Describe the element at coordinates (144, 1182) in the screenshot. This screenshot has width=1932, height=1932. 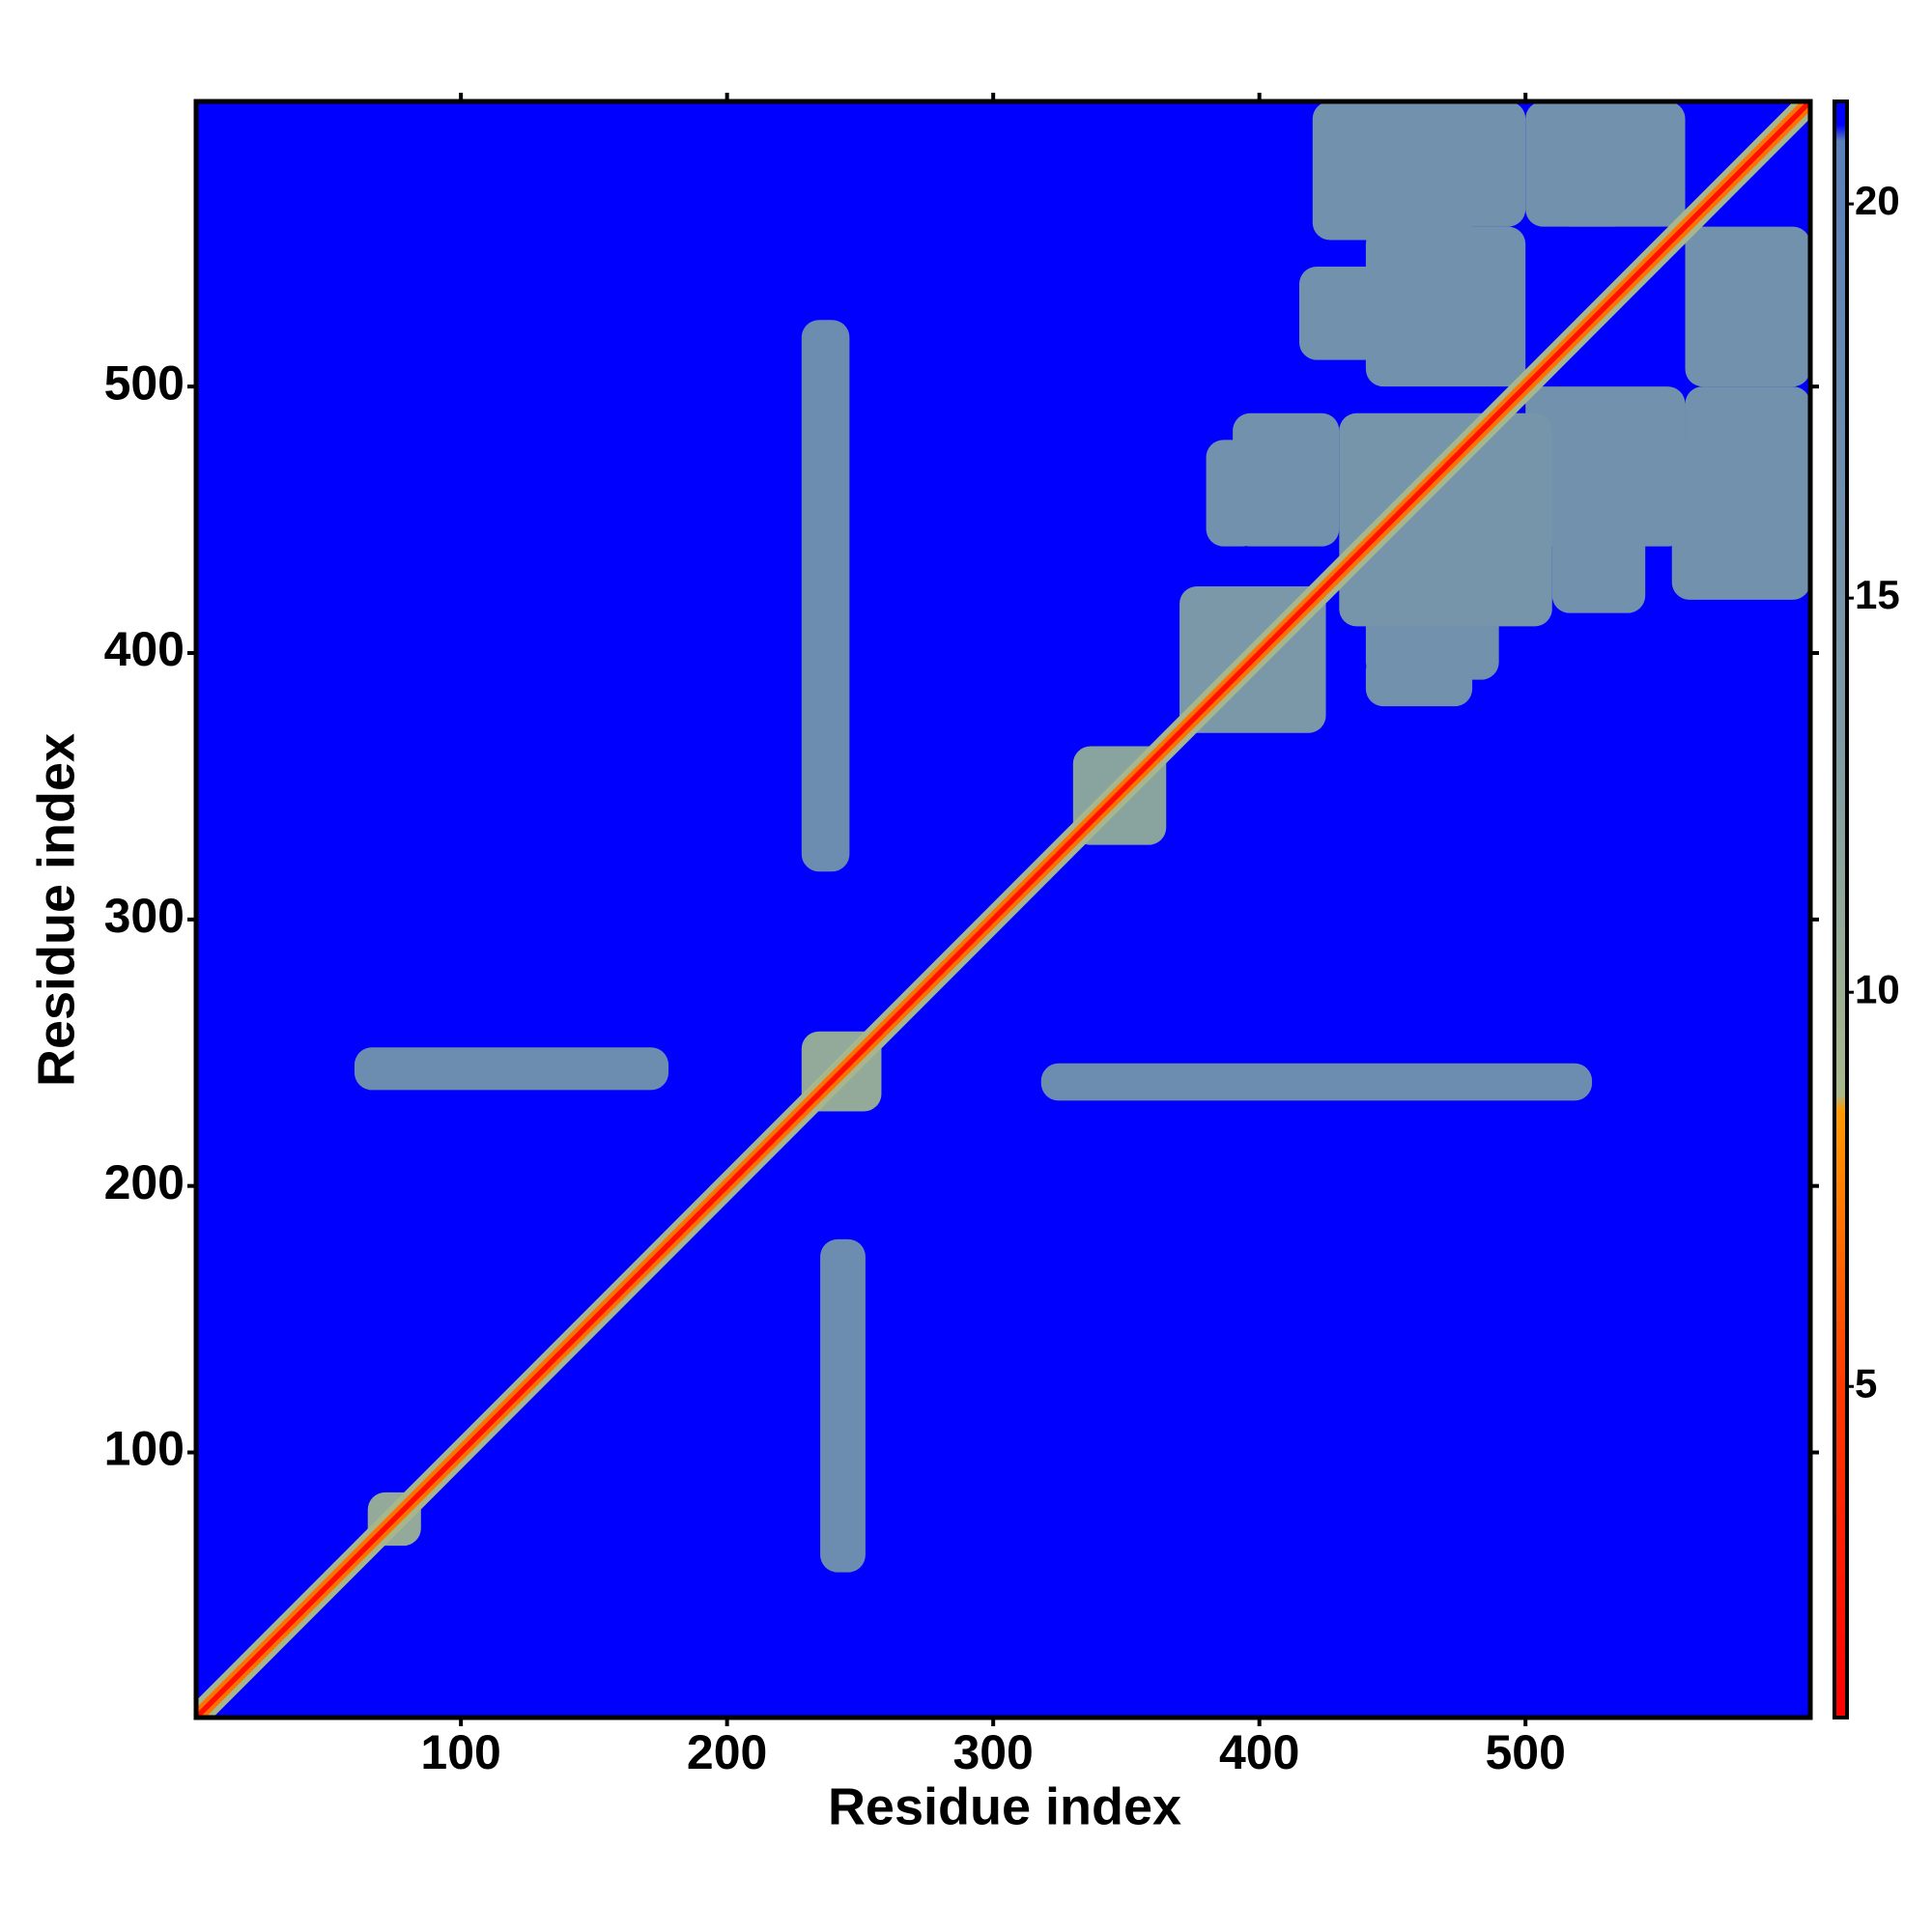
I see `y-tick-label: 200` at that location.